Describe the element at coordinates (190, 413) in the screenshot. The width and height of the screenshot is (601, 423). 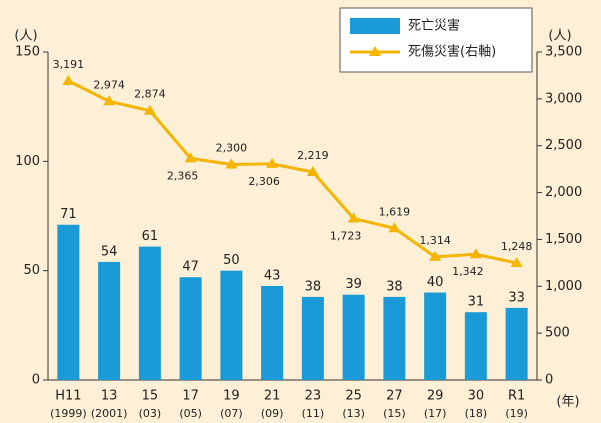
I see `x-tick-sublabel: (05)` at that location.